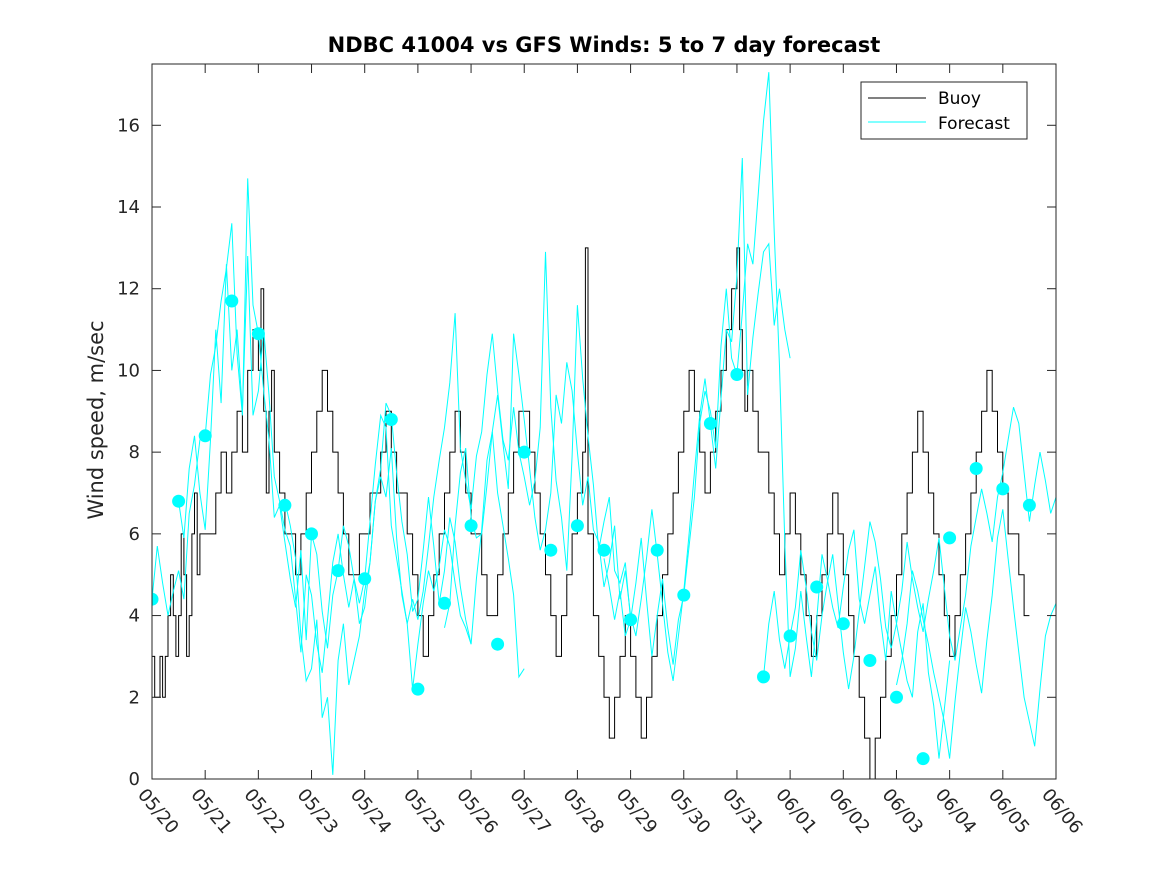  I want to click on y-tick-label: 16, so click(128, 125).